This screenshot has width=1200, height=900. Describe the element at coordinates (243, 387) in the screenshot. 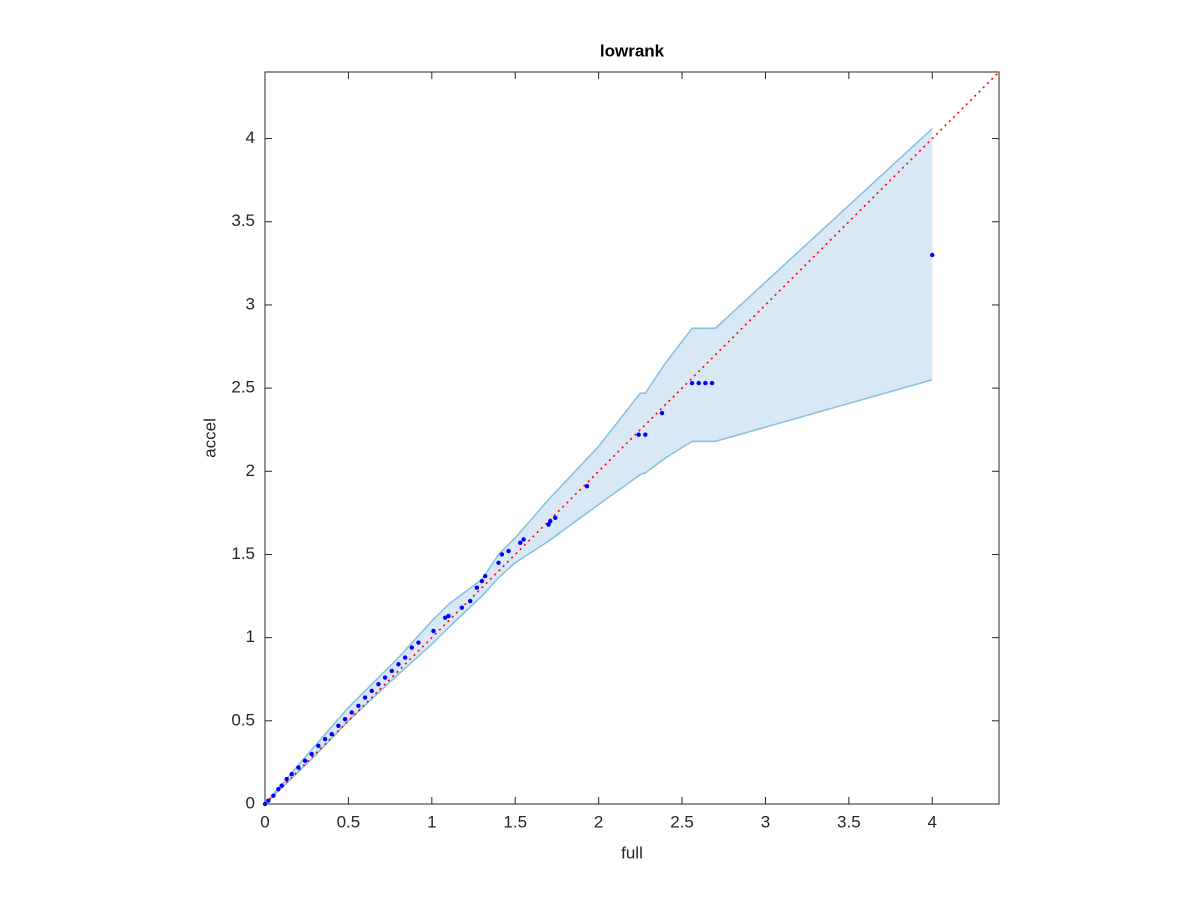

I see `y-tick-label: 2.5` at that location.